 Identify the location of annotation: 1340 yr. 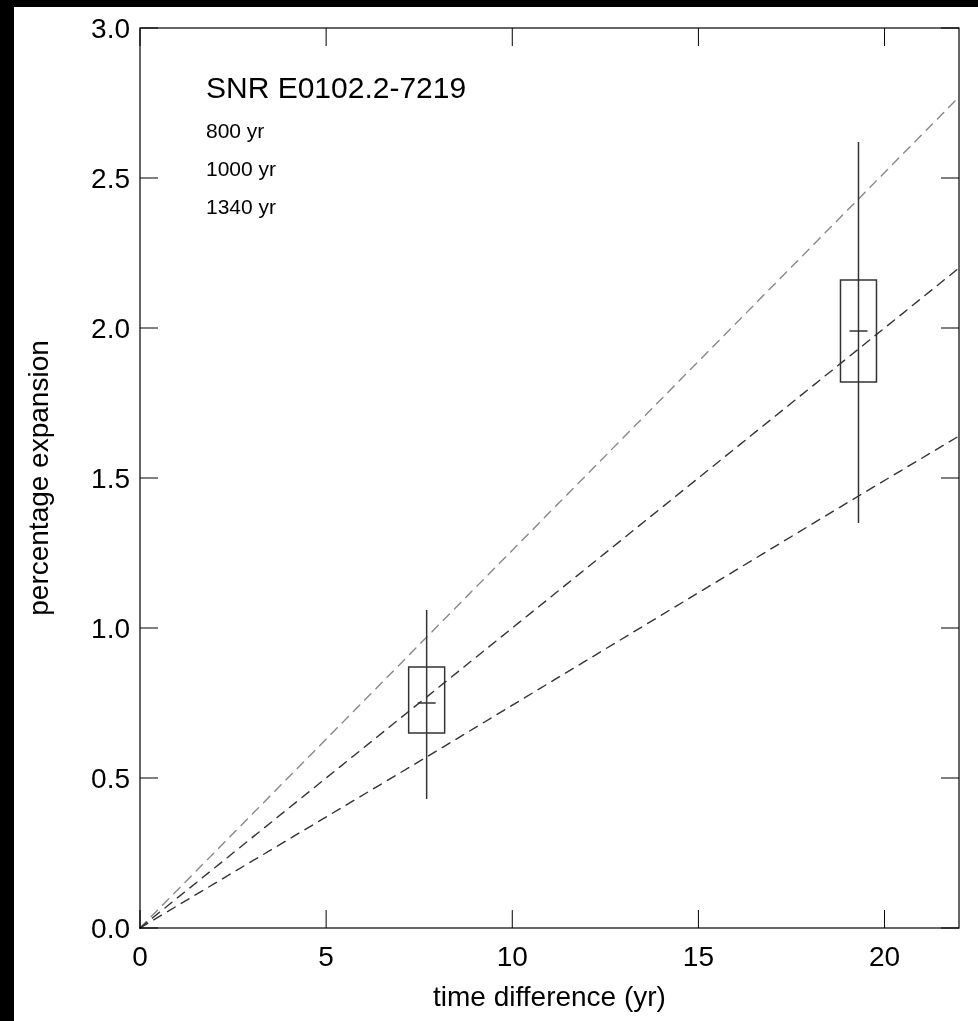
(241, 206).